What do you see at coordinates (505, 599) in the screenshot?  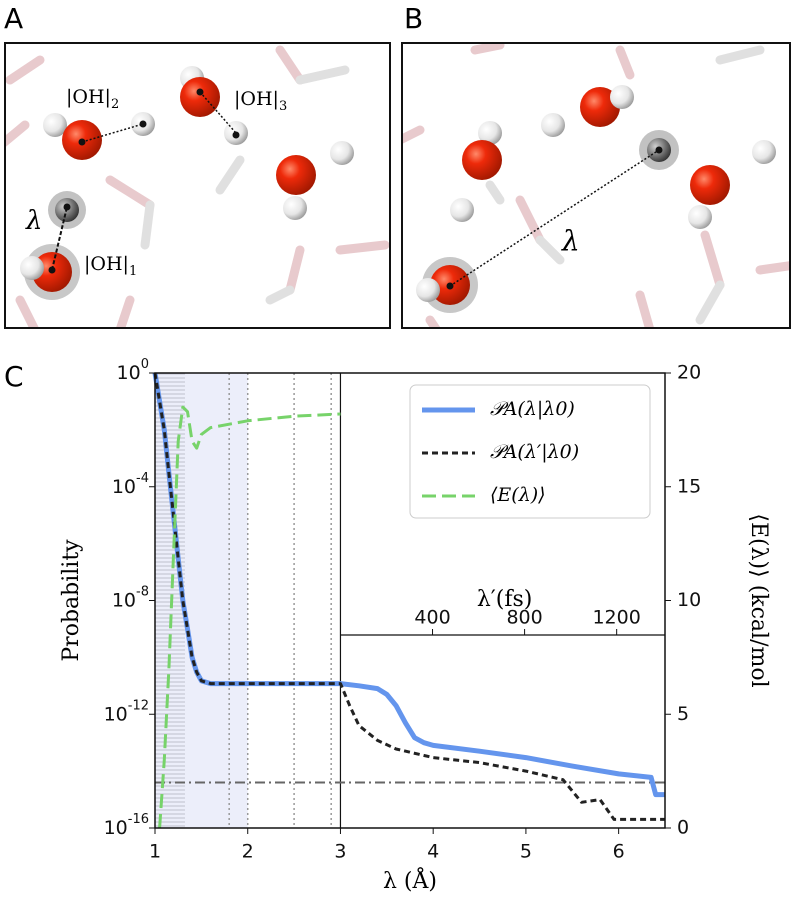 I see `x2-axis-label: λ′(fs)` at bounding box center [505, 599].